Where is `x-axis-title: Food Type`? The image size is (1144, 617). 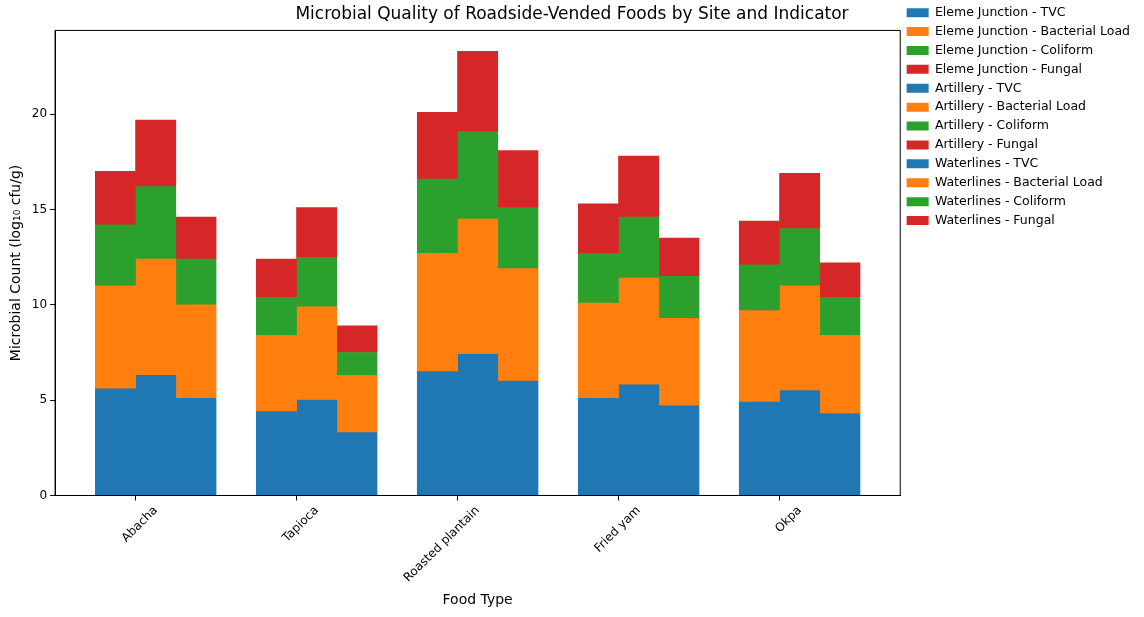 x-axis-title: Food Type is located at coordinates (477, 599).